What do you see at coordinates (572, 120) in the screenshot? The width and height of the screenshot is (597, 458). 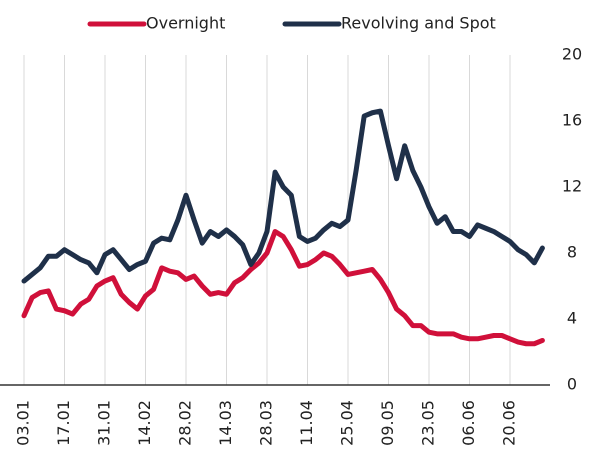 I see `y-tick-label: 16` at bounding box center [572, 120].